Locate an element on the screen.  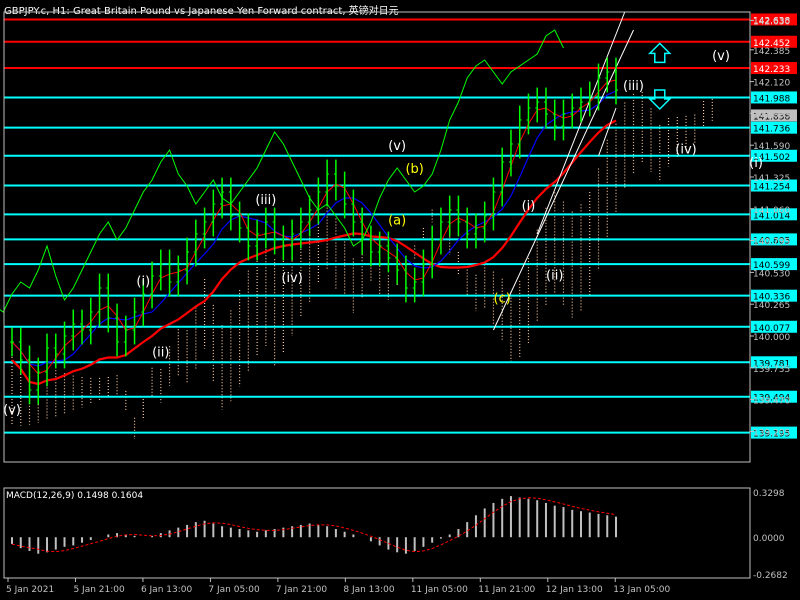
macd-y-tick-label: 0.3298 is located at coordinates (769, 494).